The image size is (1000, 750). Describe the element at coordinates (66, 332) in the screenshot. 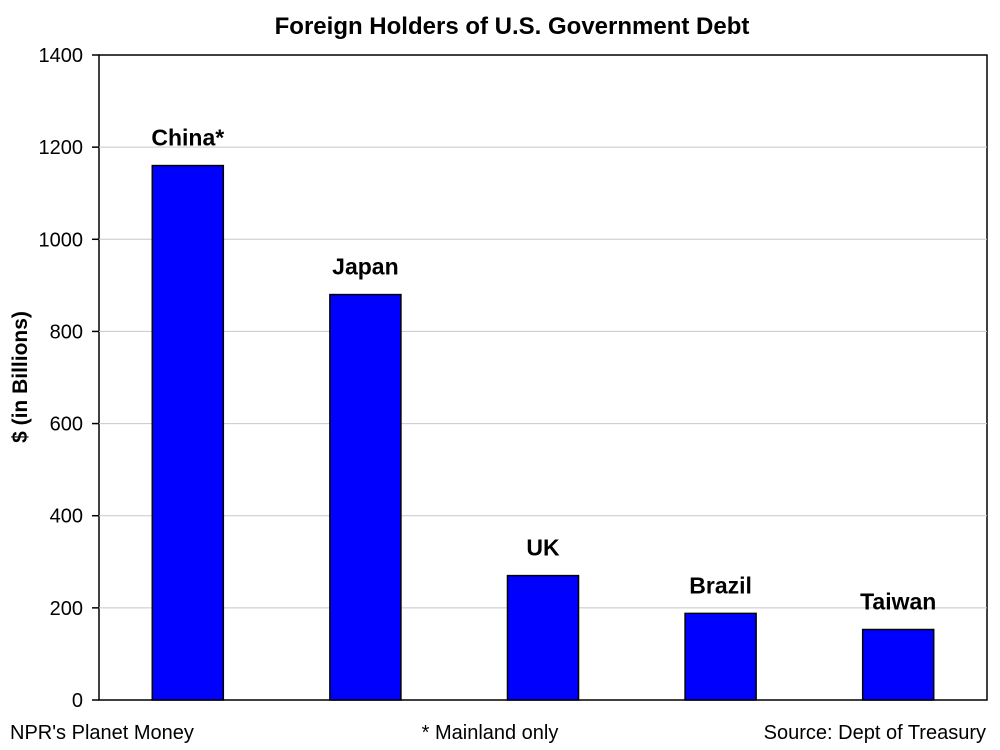

I see `y-tick-label: 800` at that location.